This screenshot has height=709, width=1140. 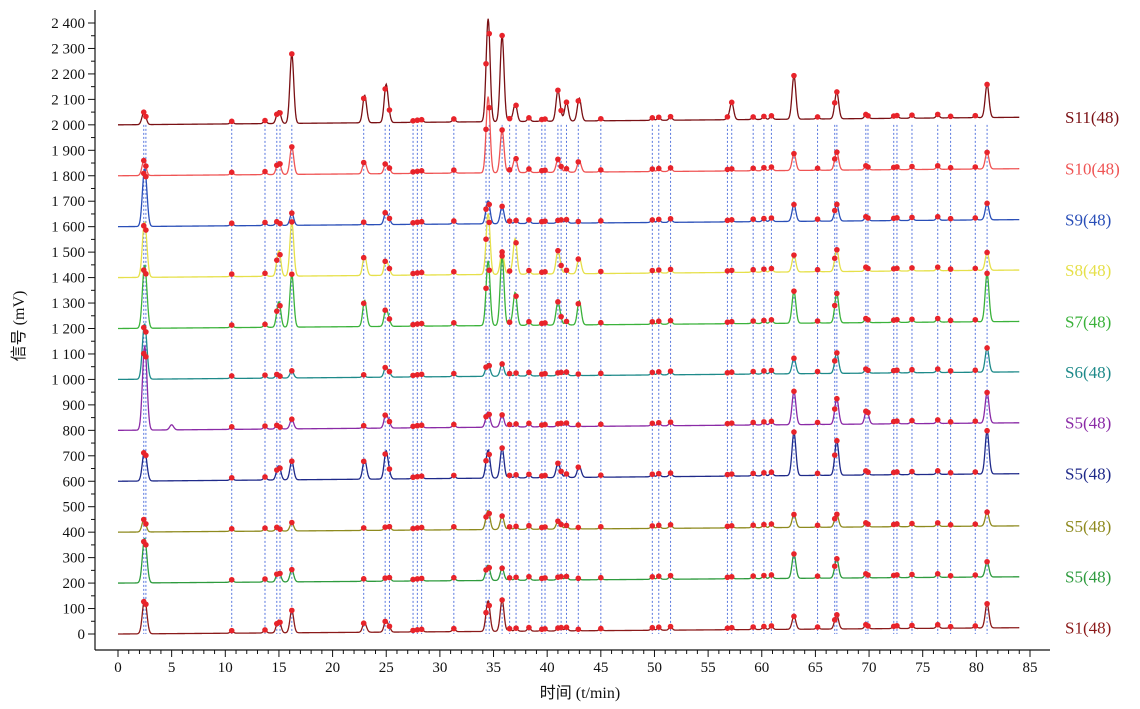 What do you see at coordinates (547, 668) in the screenshot?
I see `x-tick-label: 40` at bounding box center [547, 668].